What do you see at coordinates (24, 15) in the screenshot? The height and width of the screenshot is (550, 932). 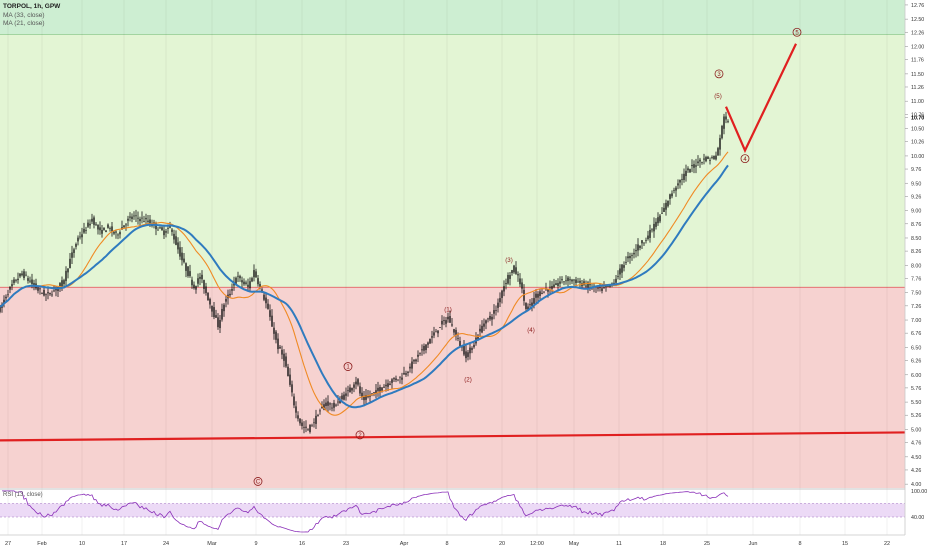 I see `ma-33-legend: MA (33, close)` at bounding box center [24, 15].